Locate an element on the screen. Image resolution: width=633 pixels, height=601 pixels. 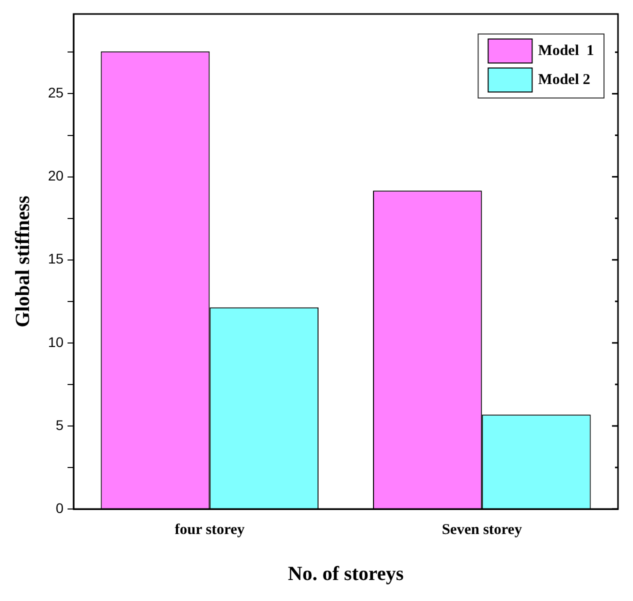
y-tick-label: 15 is located at coordinates (56, 258).